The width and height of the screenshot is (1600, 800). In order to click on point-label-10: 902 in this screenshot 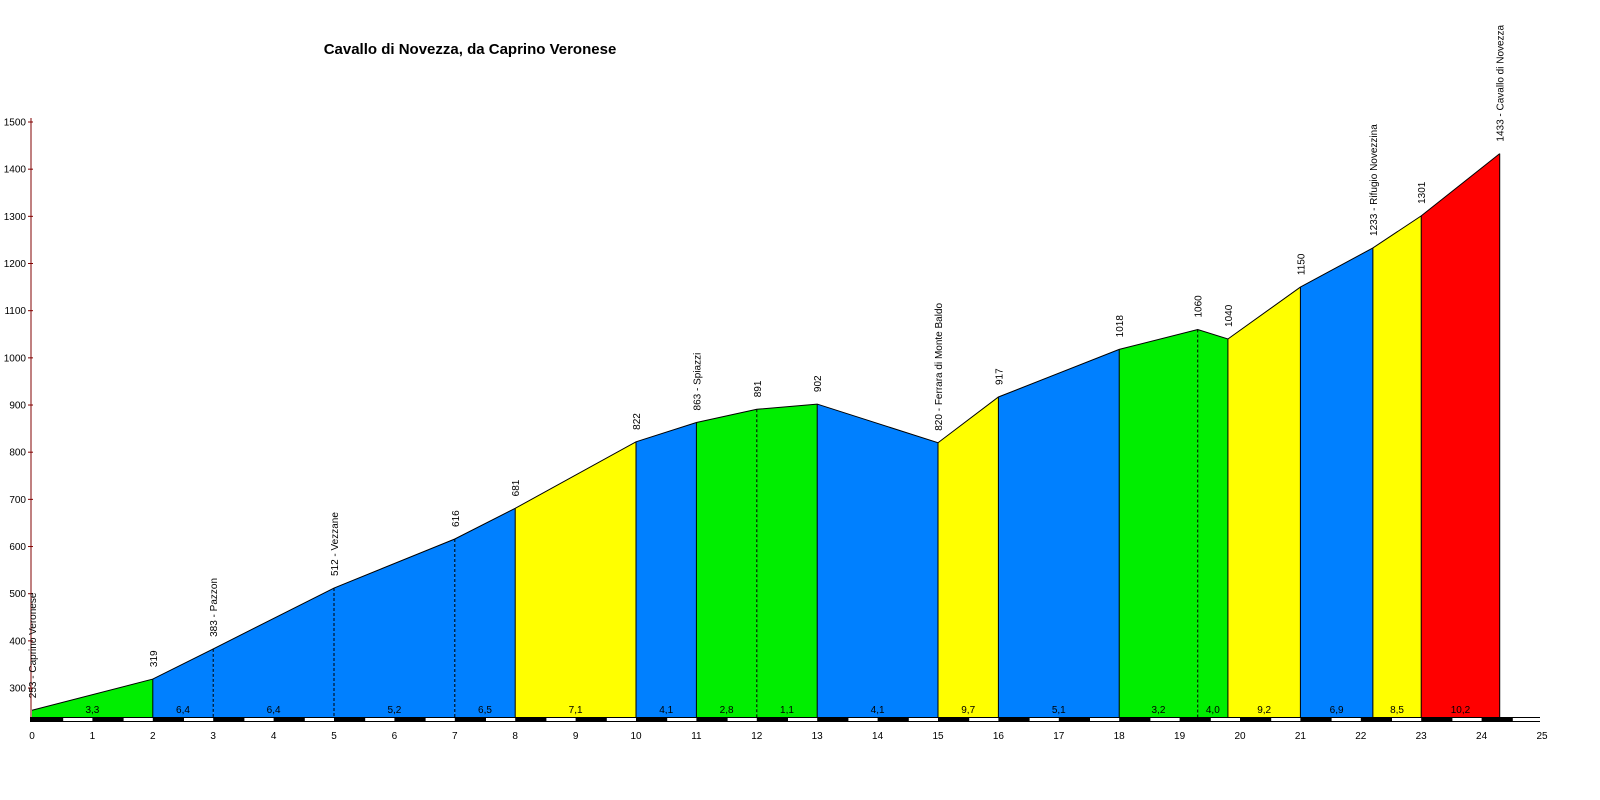, I will do `click(818, 383)`.